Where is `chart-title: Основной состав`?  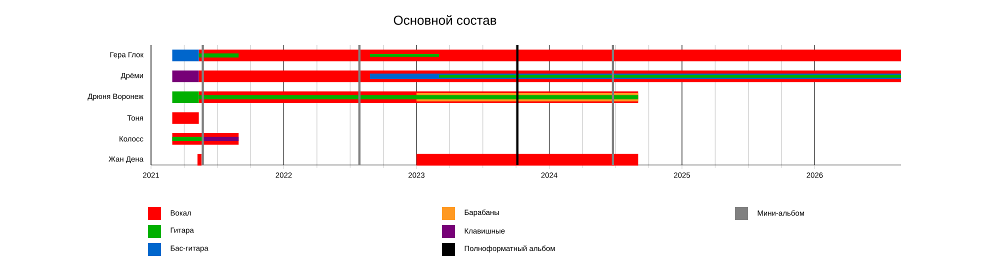
chart-title: Основной состав is located at coordinates (445, 20).